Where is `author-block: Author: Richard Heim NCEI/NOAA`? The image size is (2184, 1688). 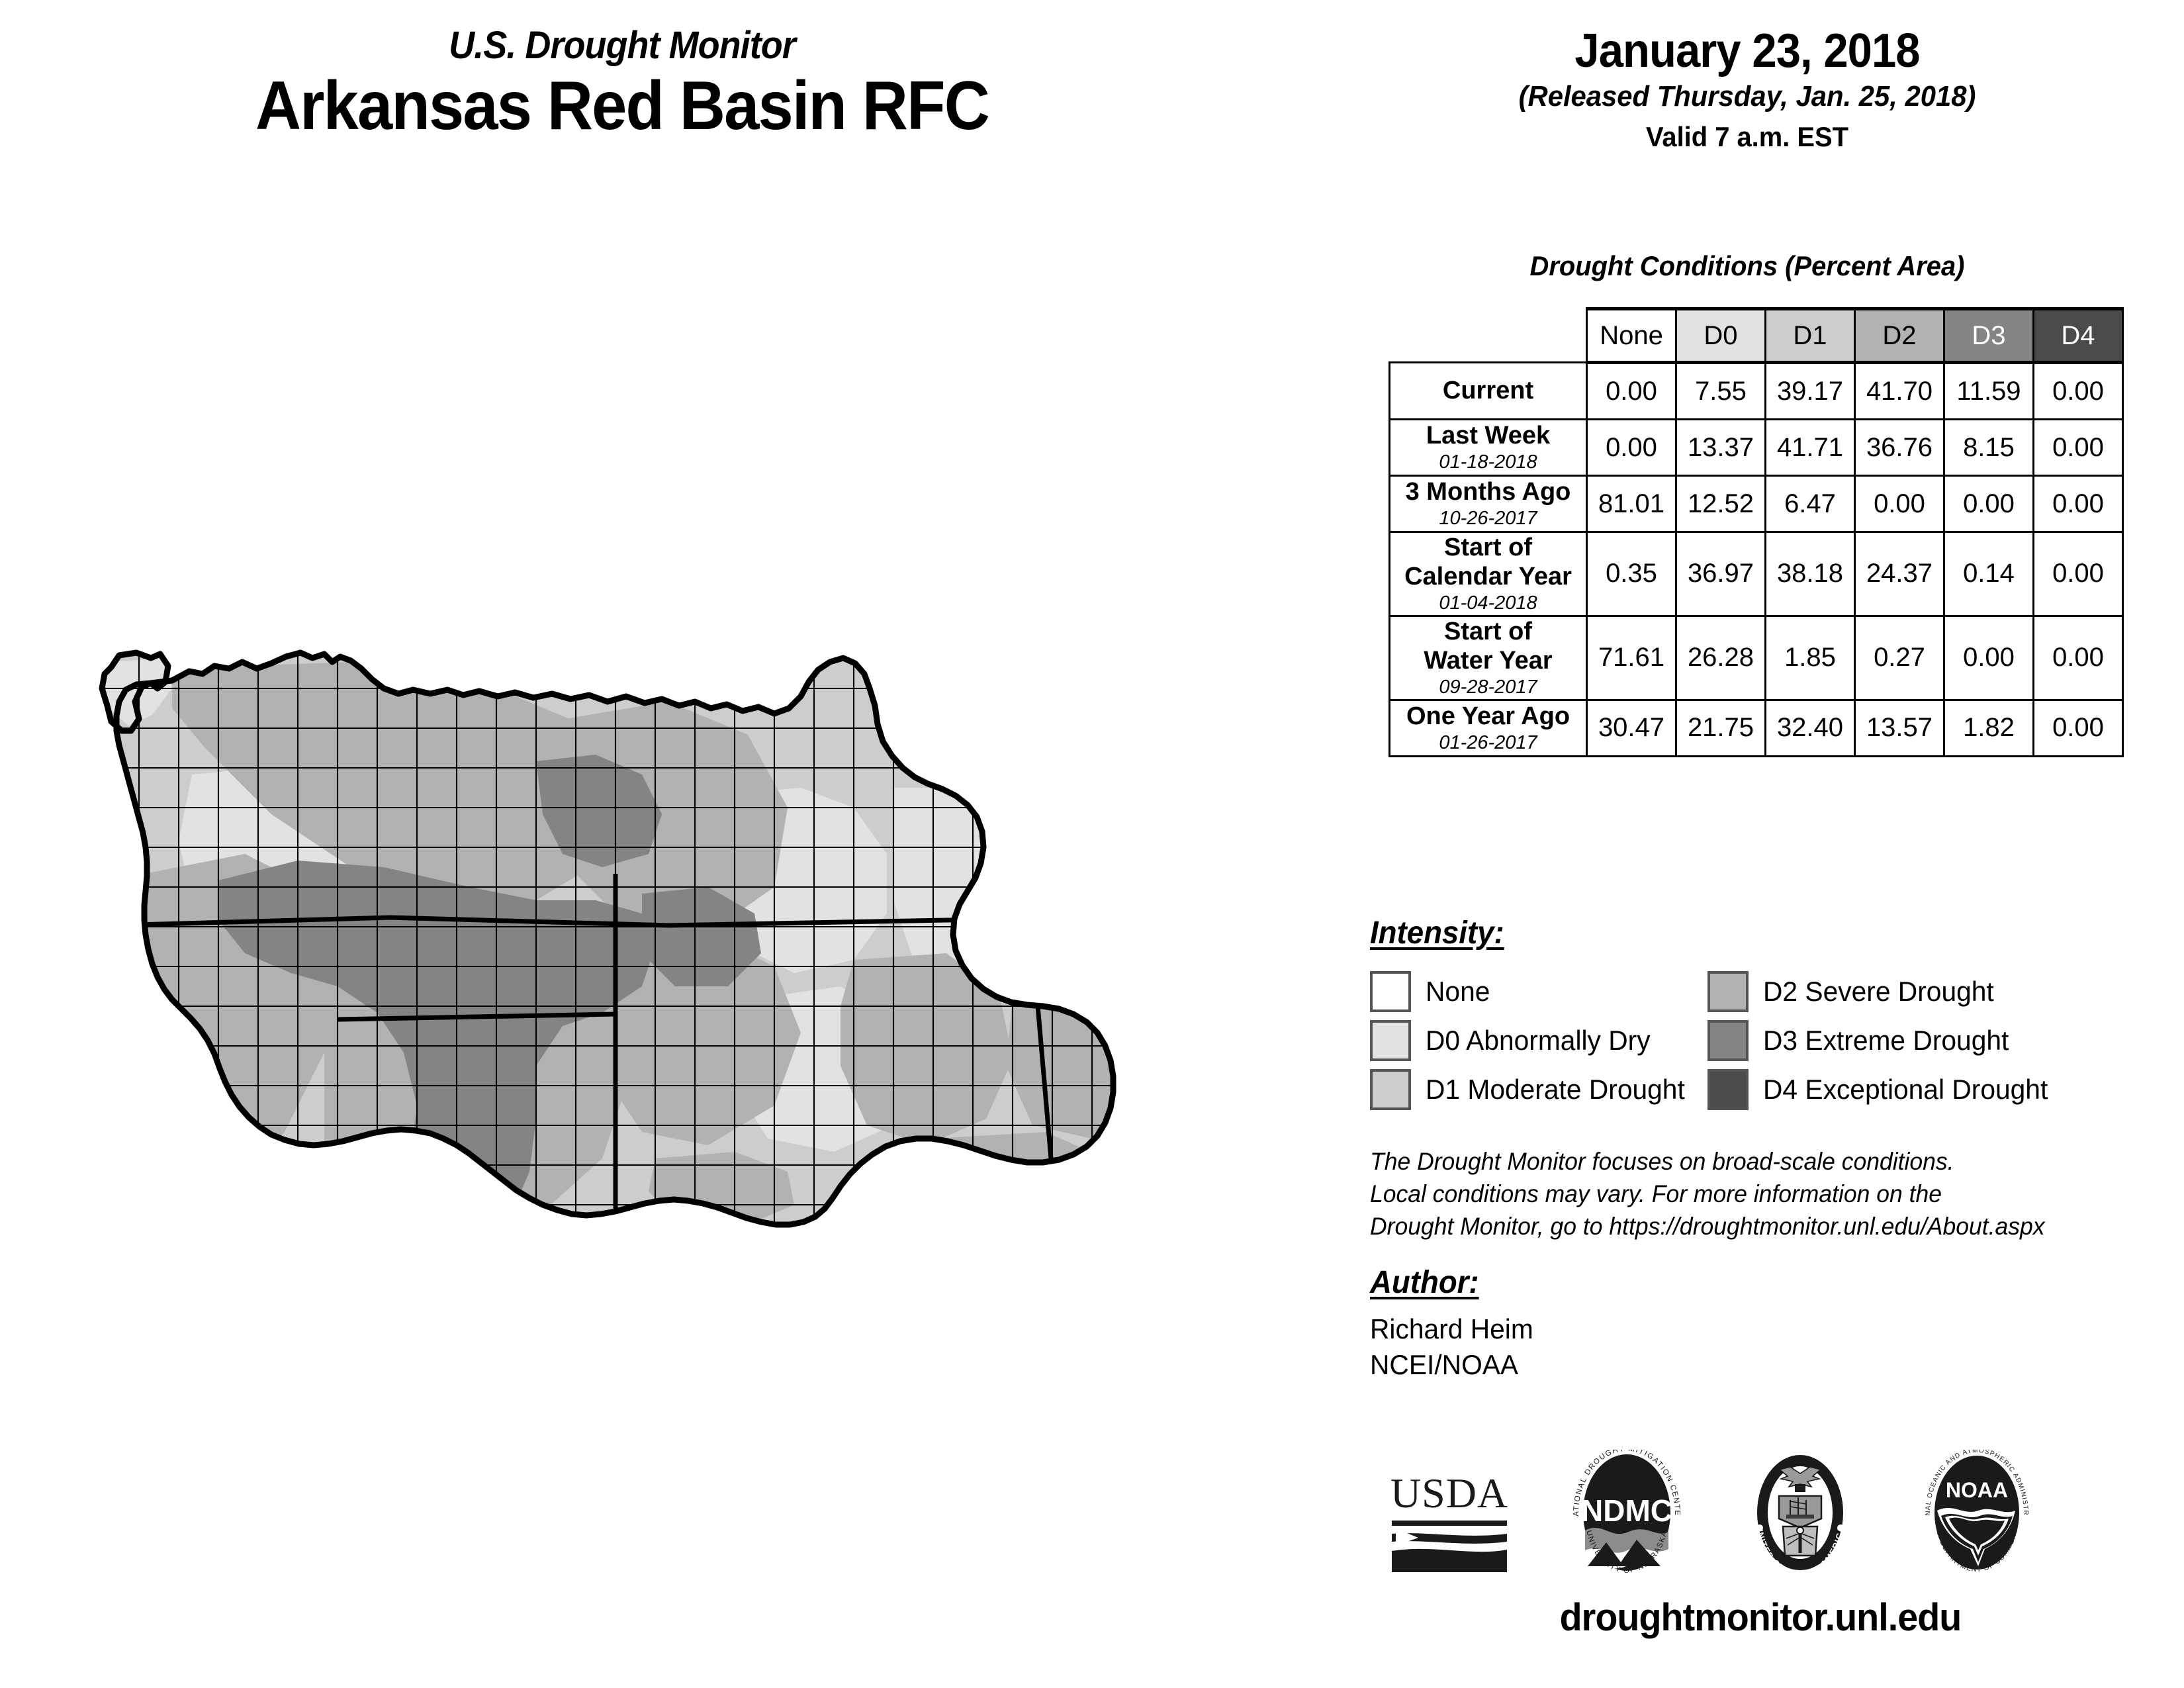
author-block: Author: Richard Heim NCEI/NOAA is located at coordinates (1734, 1323).